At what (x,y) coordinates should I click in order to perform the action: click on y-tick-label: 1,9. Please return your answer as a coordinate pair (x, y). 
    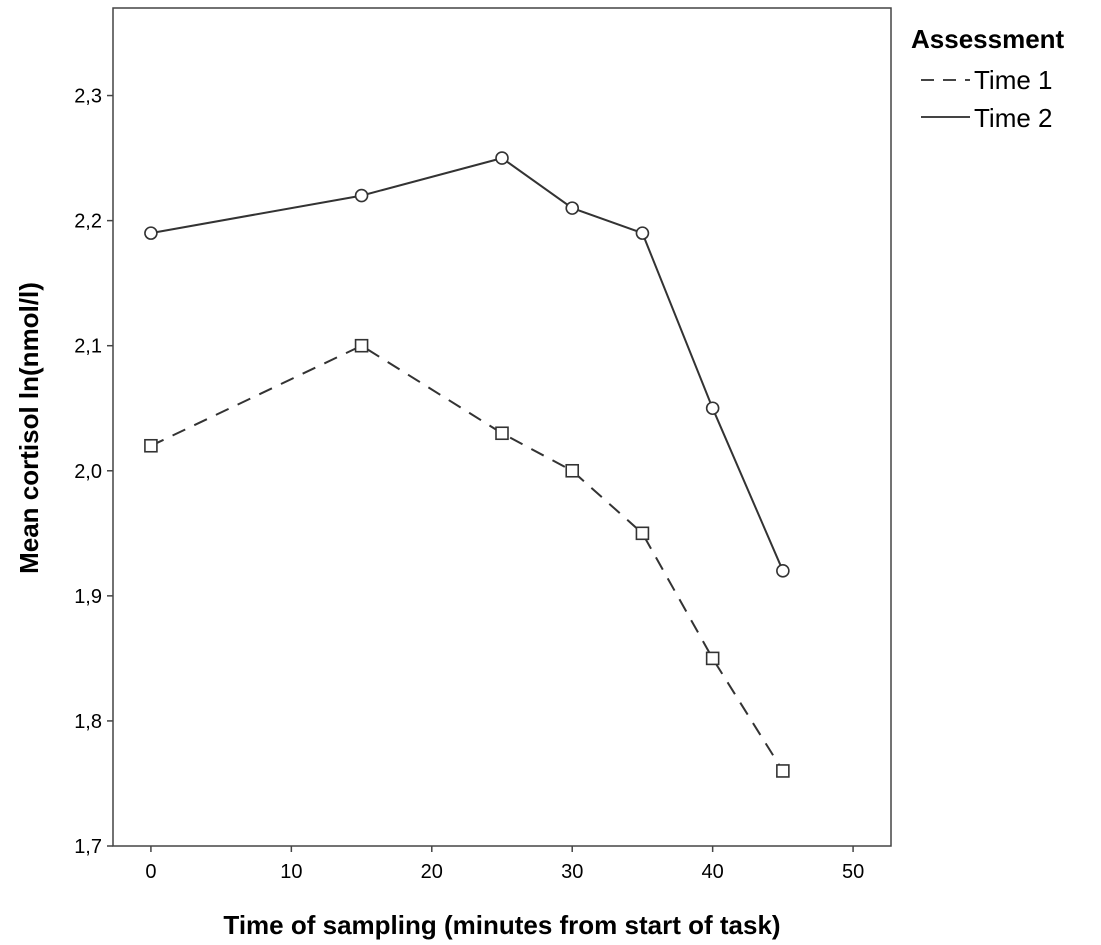
    Looking at the image, I should click on (88, 597).